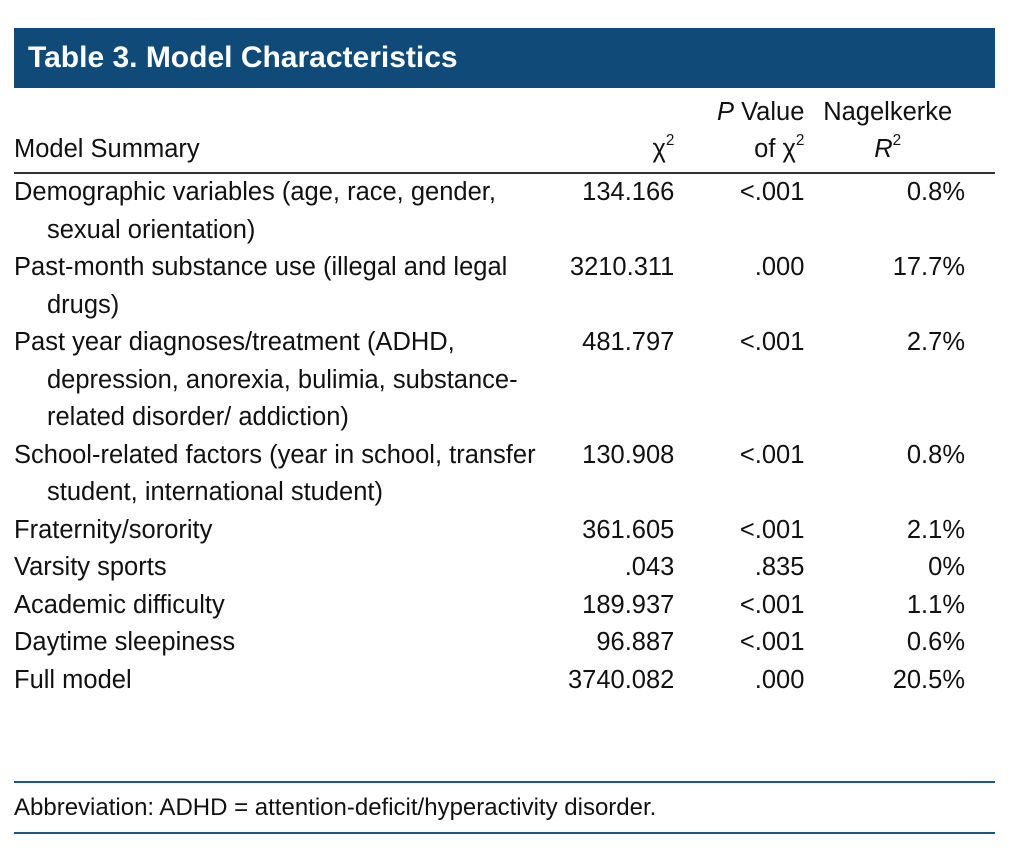 The image size is (1024, 857). I want to click on column-header: Model Summary, so click(277, 133).